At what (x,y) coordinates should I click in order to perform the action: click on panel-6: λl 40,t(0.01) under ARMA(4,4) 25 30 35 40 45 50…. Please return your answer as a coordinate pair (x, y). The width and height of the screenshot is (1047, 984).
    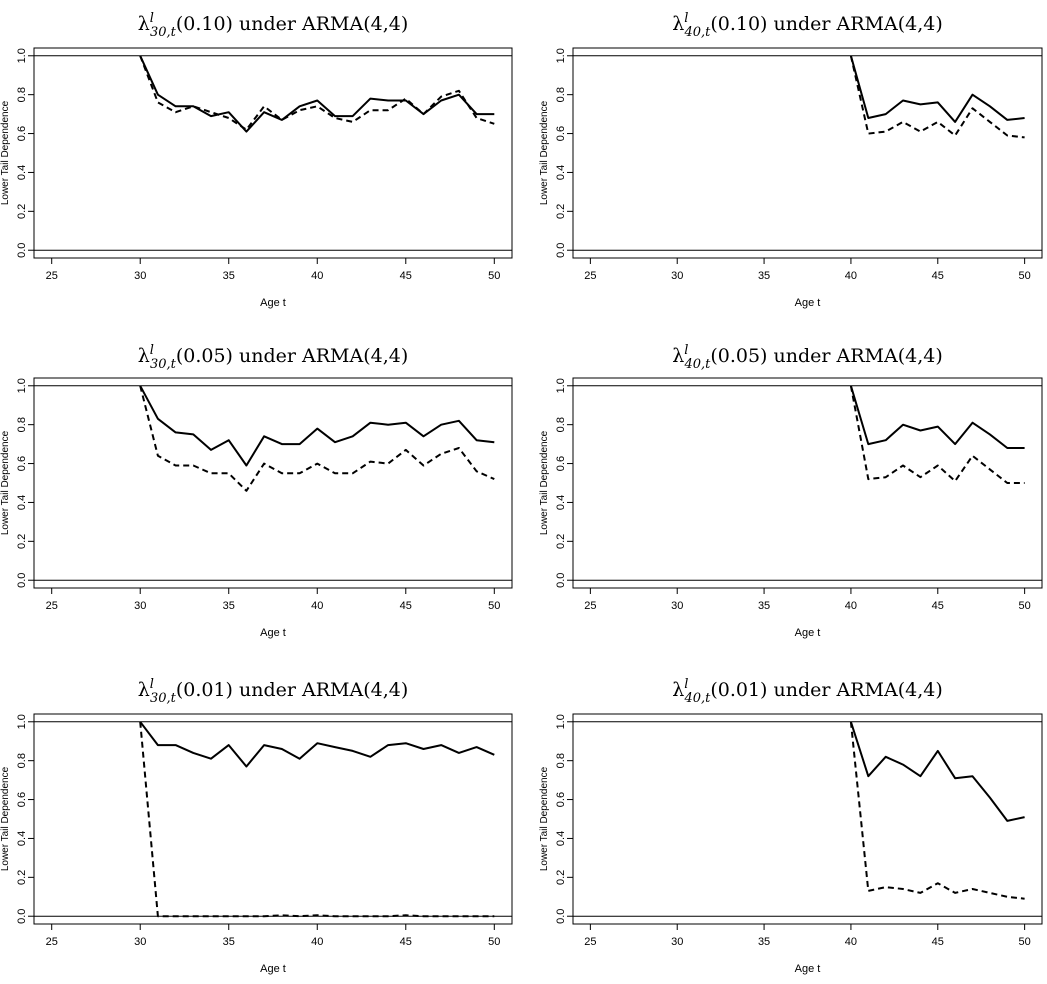
    Looking at the image, I should click on (791, 826).